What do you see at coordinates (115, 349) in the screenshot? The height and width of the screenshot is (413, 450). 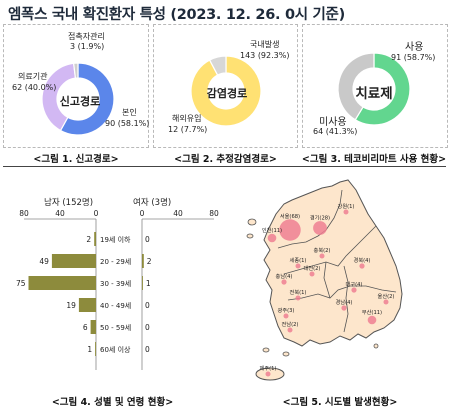 I see `age-category-label: 60세 이상` at bounding box center [115, 349].